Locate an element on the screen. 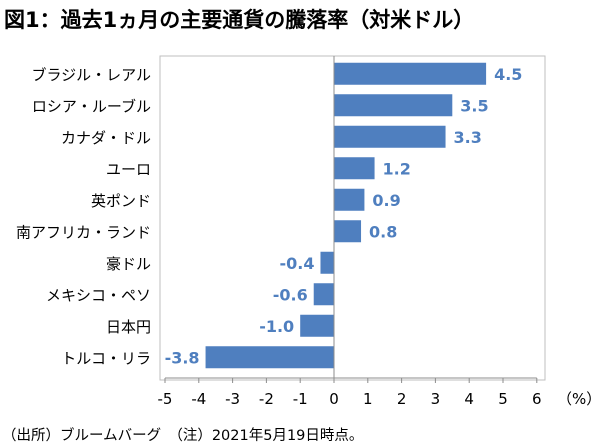 Image resolution: width=593 pixels, height=447 pixels. data-label: -0.6 is located at coordinates (290, 294).